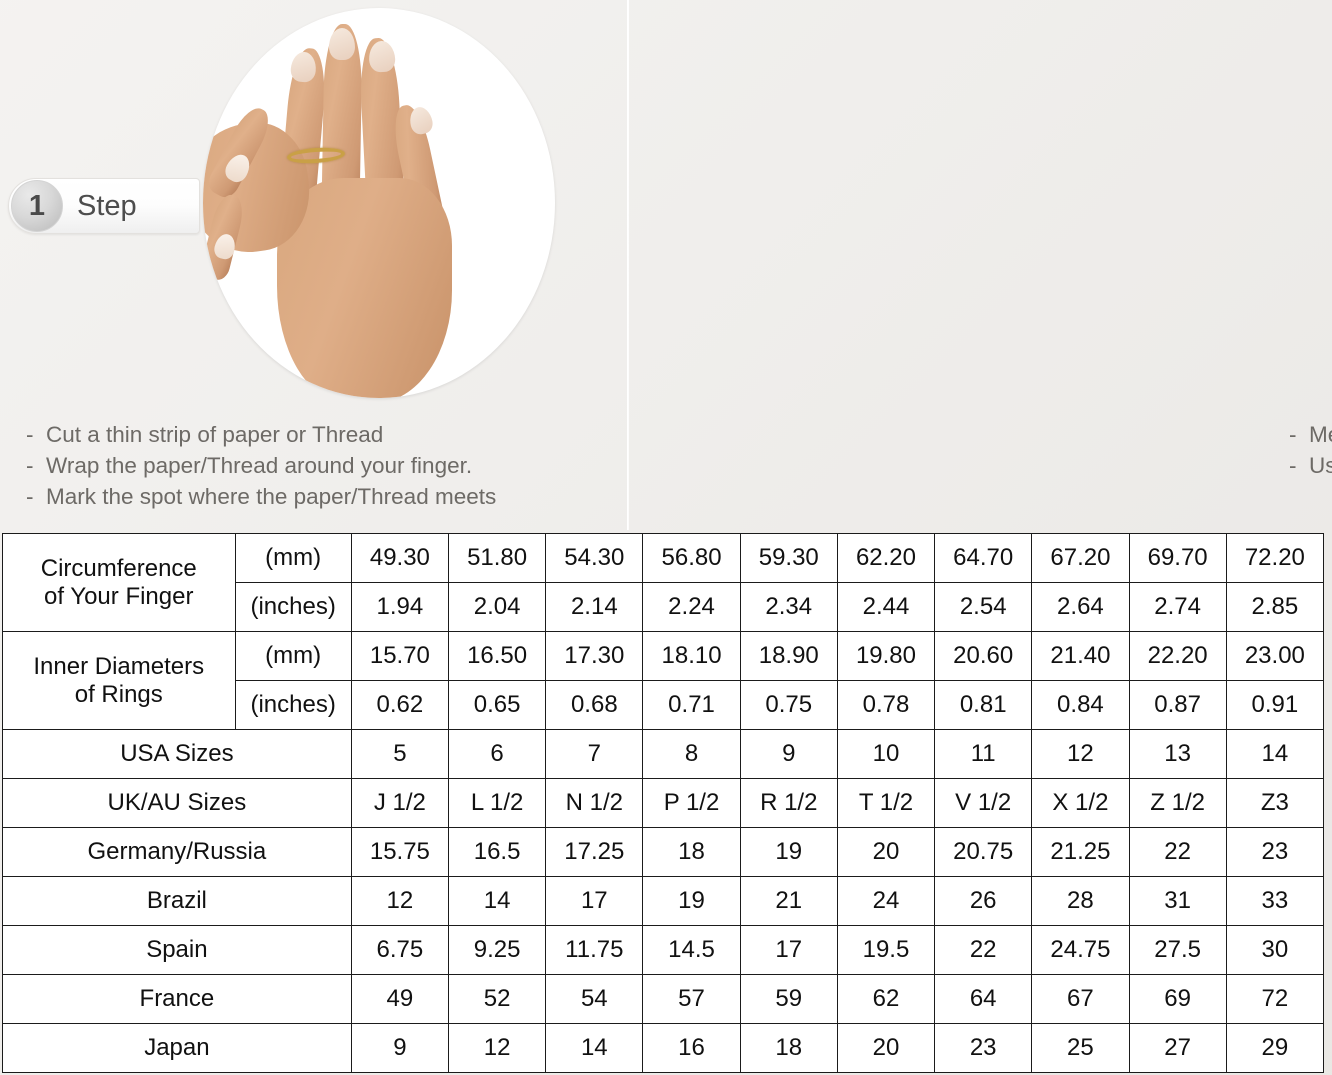 This screenshot has height=1075, width=1332. I want to click on row-label-line-1: Inner Diameters, so click(119, 666).